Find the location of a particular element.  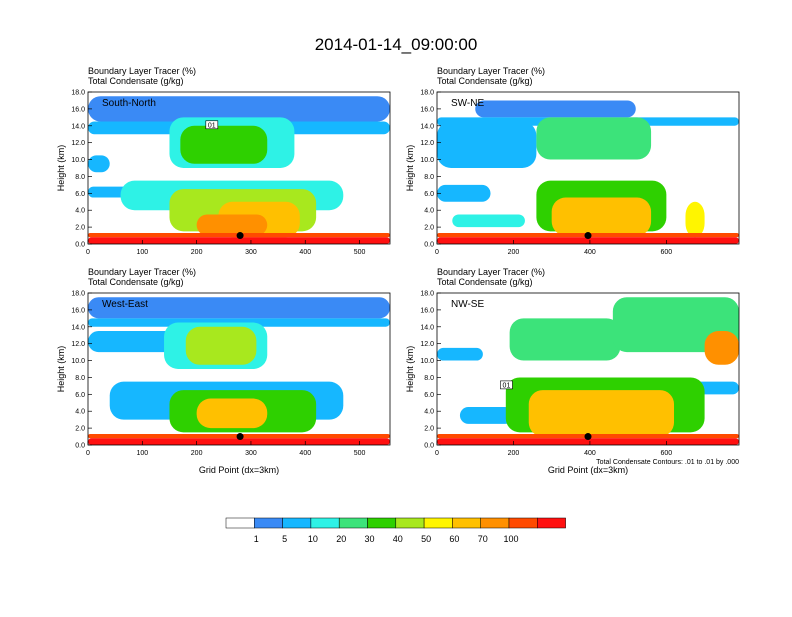

colorbar-label: 30 is located at coordinates (369, 539).